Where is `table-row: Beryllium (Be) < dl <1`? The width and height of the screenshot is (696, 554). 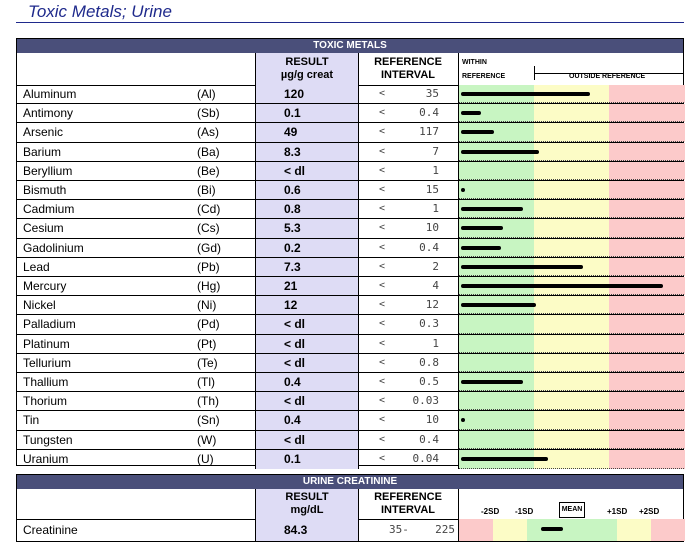 table-row: Beryllium (Be) < dl <1 is located at coordinates (351, 171).